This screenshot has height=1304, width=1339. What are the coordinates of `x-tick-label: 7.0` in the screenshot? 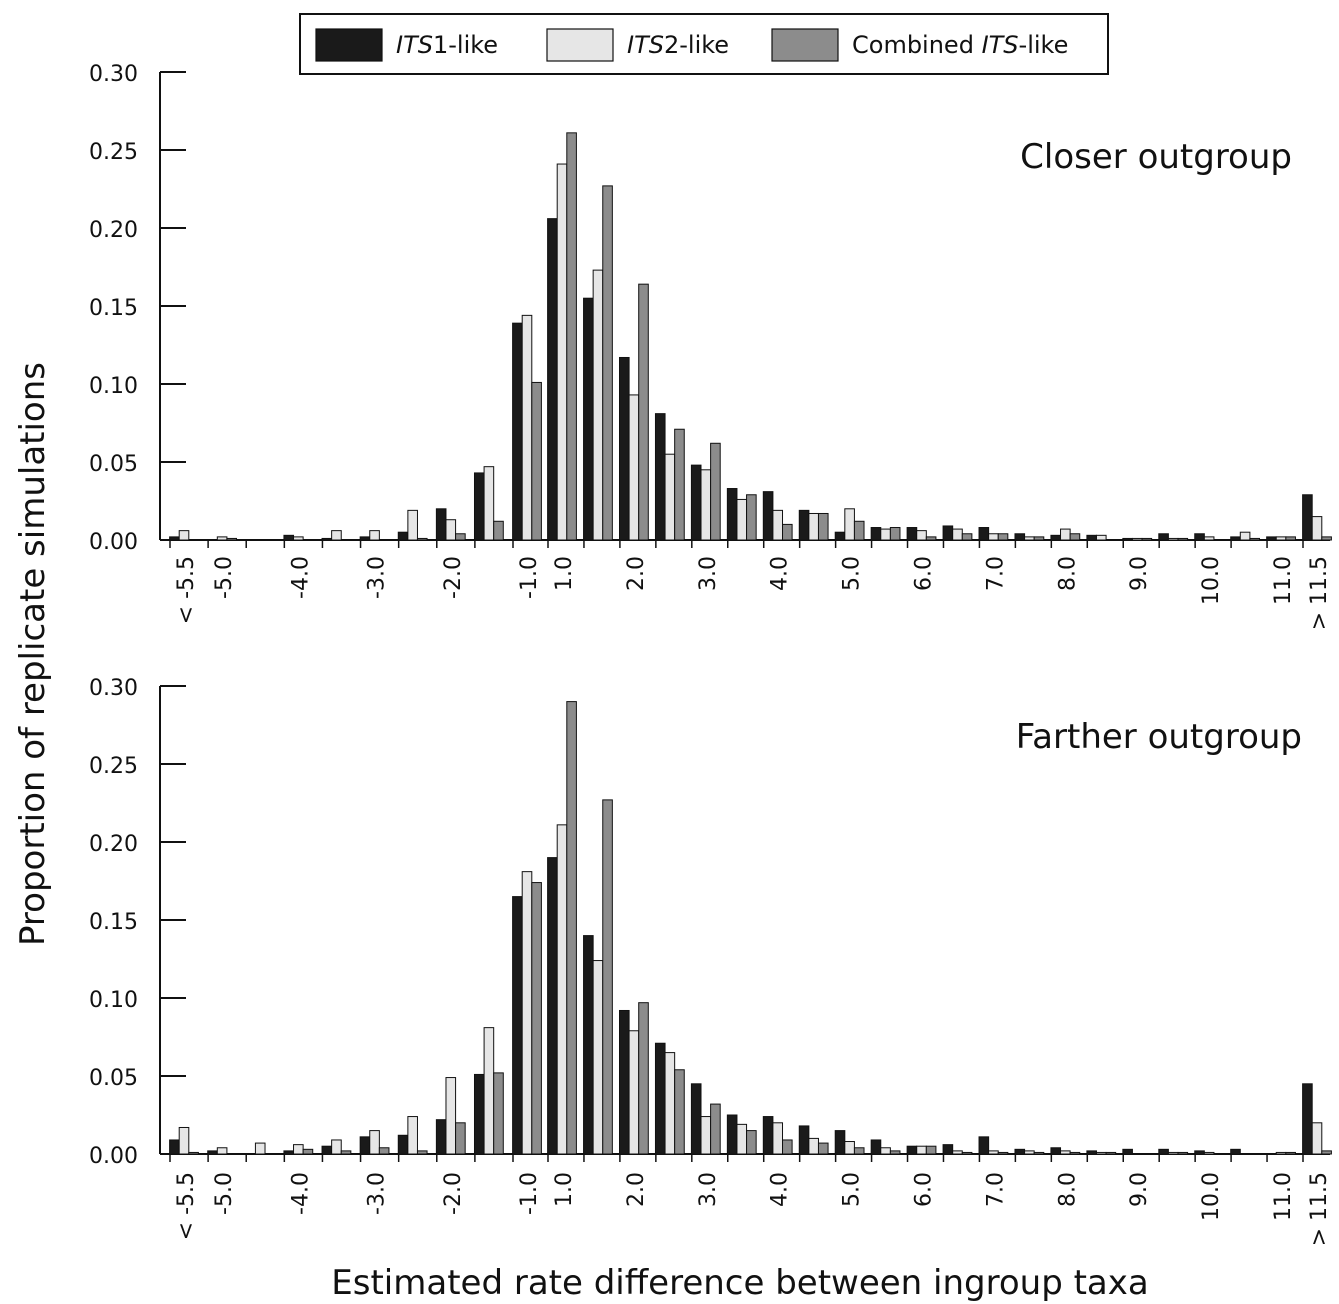 It's located at (995, 1189).